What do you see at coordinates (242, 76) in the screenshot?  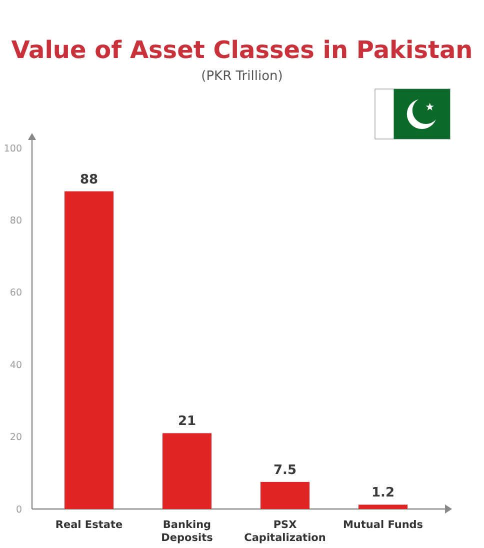 I see `chart-subtitle: (PKR Trillion)` at bounding box center [242, 76].